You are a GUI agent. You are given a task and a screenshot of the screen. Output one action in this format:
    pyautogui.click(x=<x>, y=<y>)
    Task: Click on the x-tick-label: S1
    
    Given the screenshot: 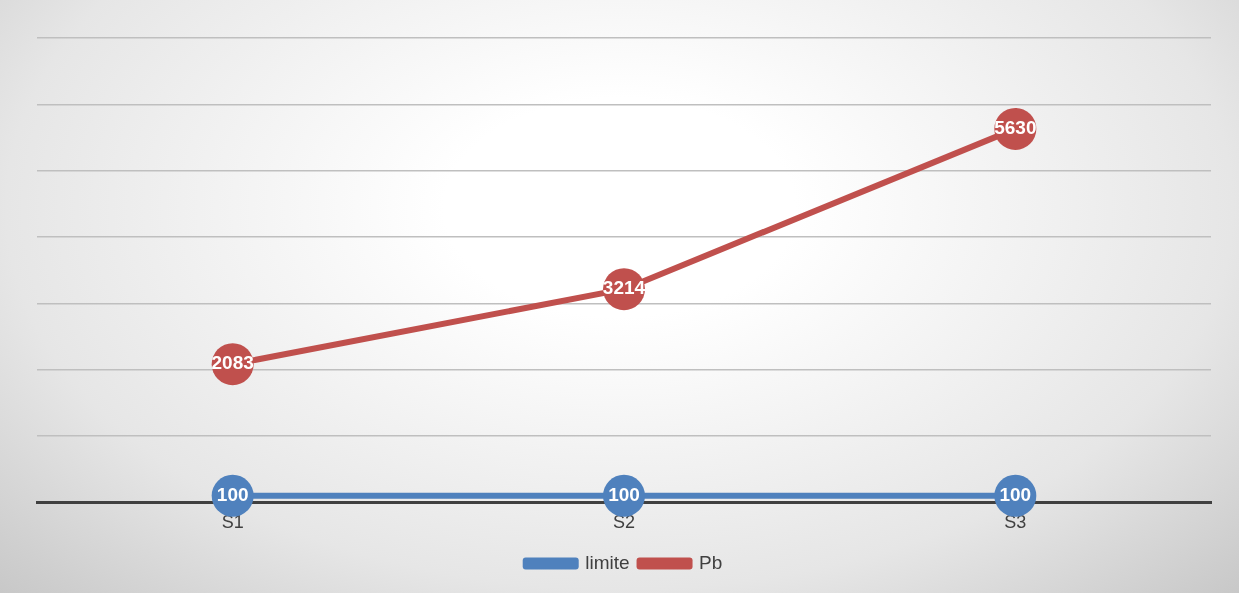 What is the action you would take?
    pyautogui.click(x=232, y=522)
    